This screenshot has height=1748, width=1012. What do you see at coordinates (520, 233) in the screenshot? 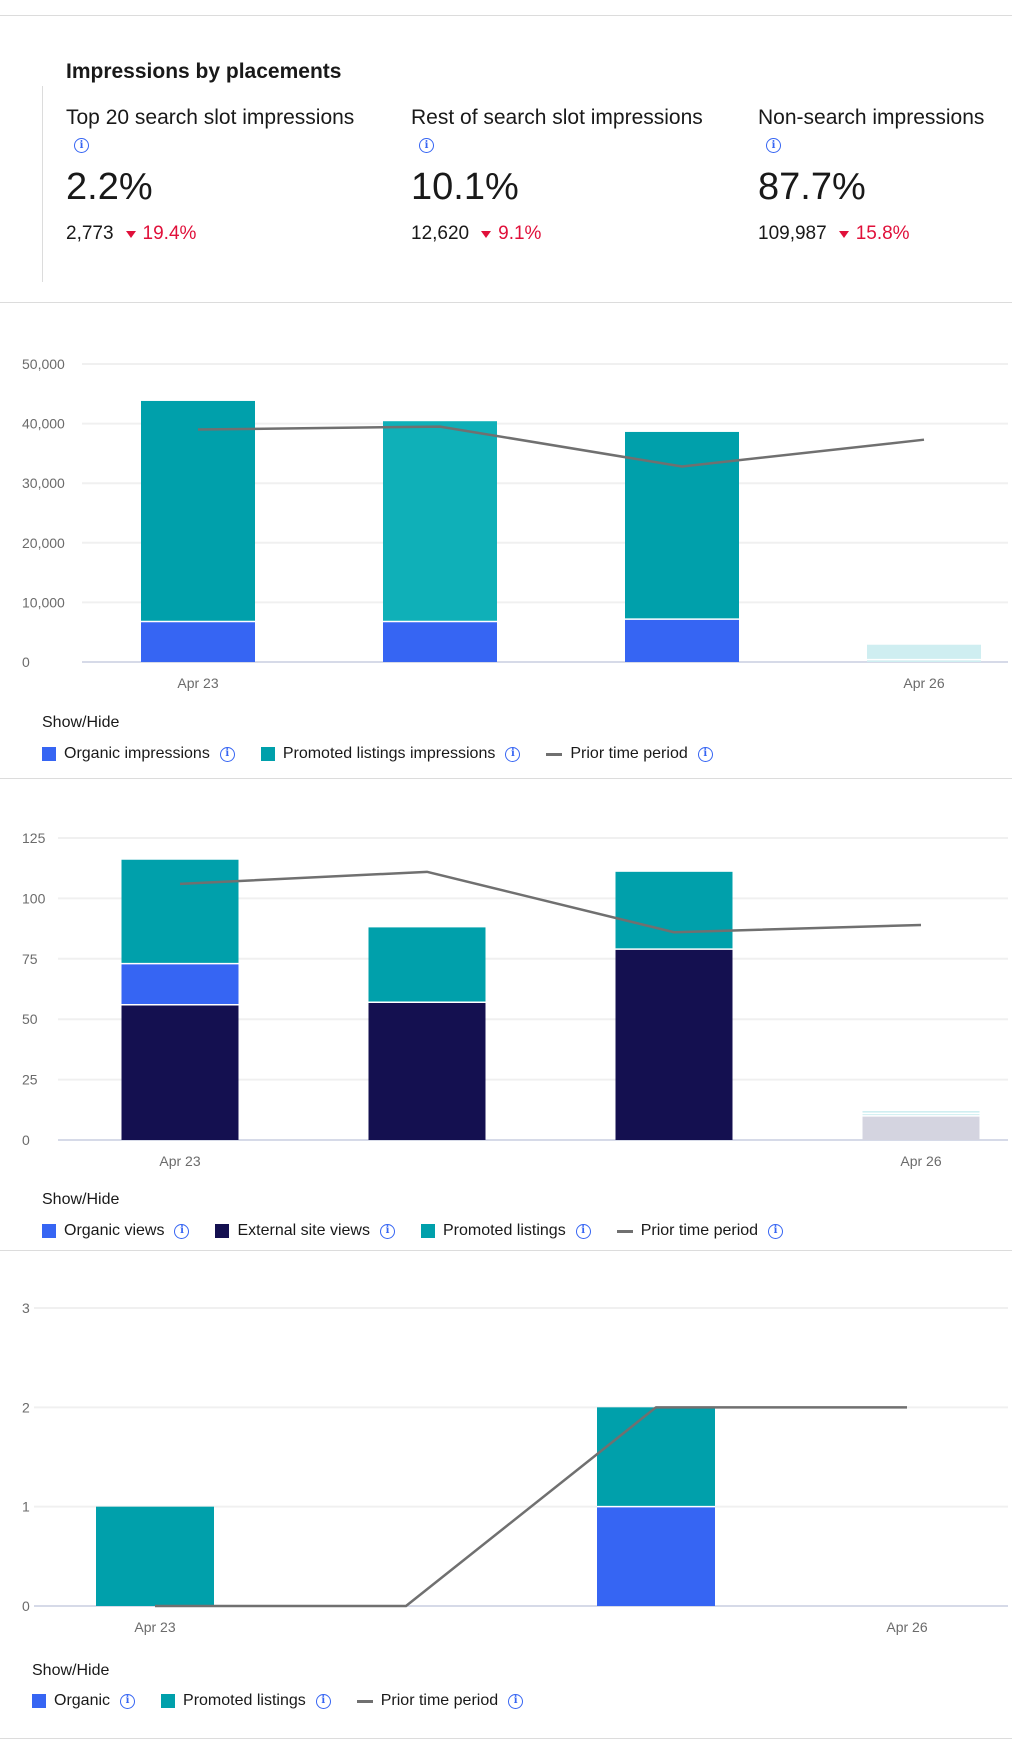
I see `metric-delta-value: 9.1%` at bounding box center [520, 233].